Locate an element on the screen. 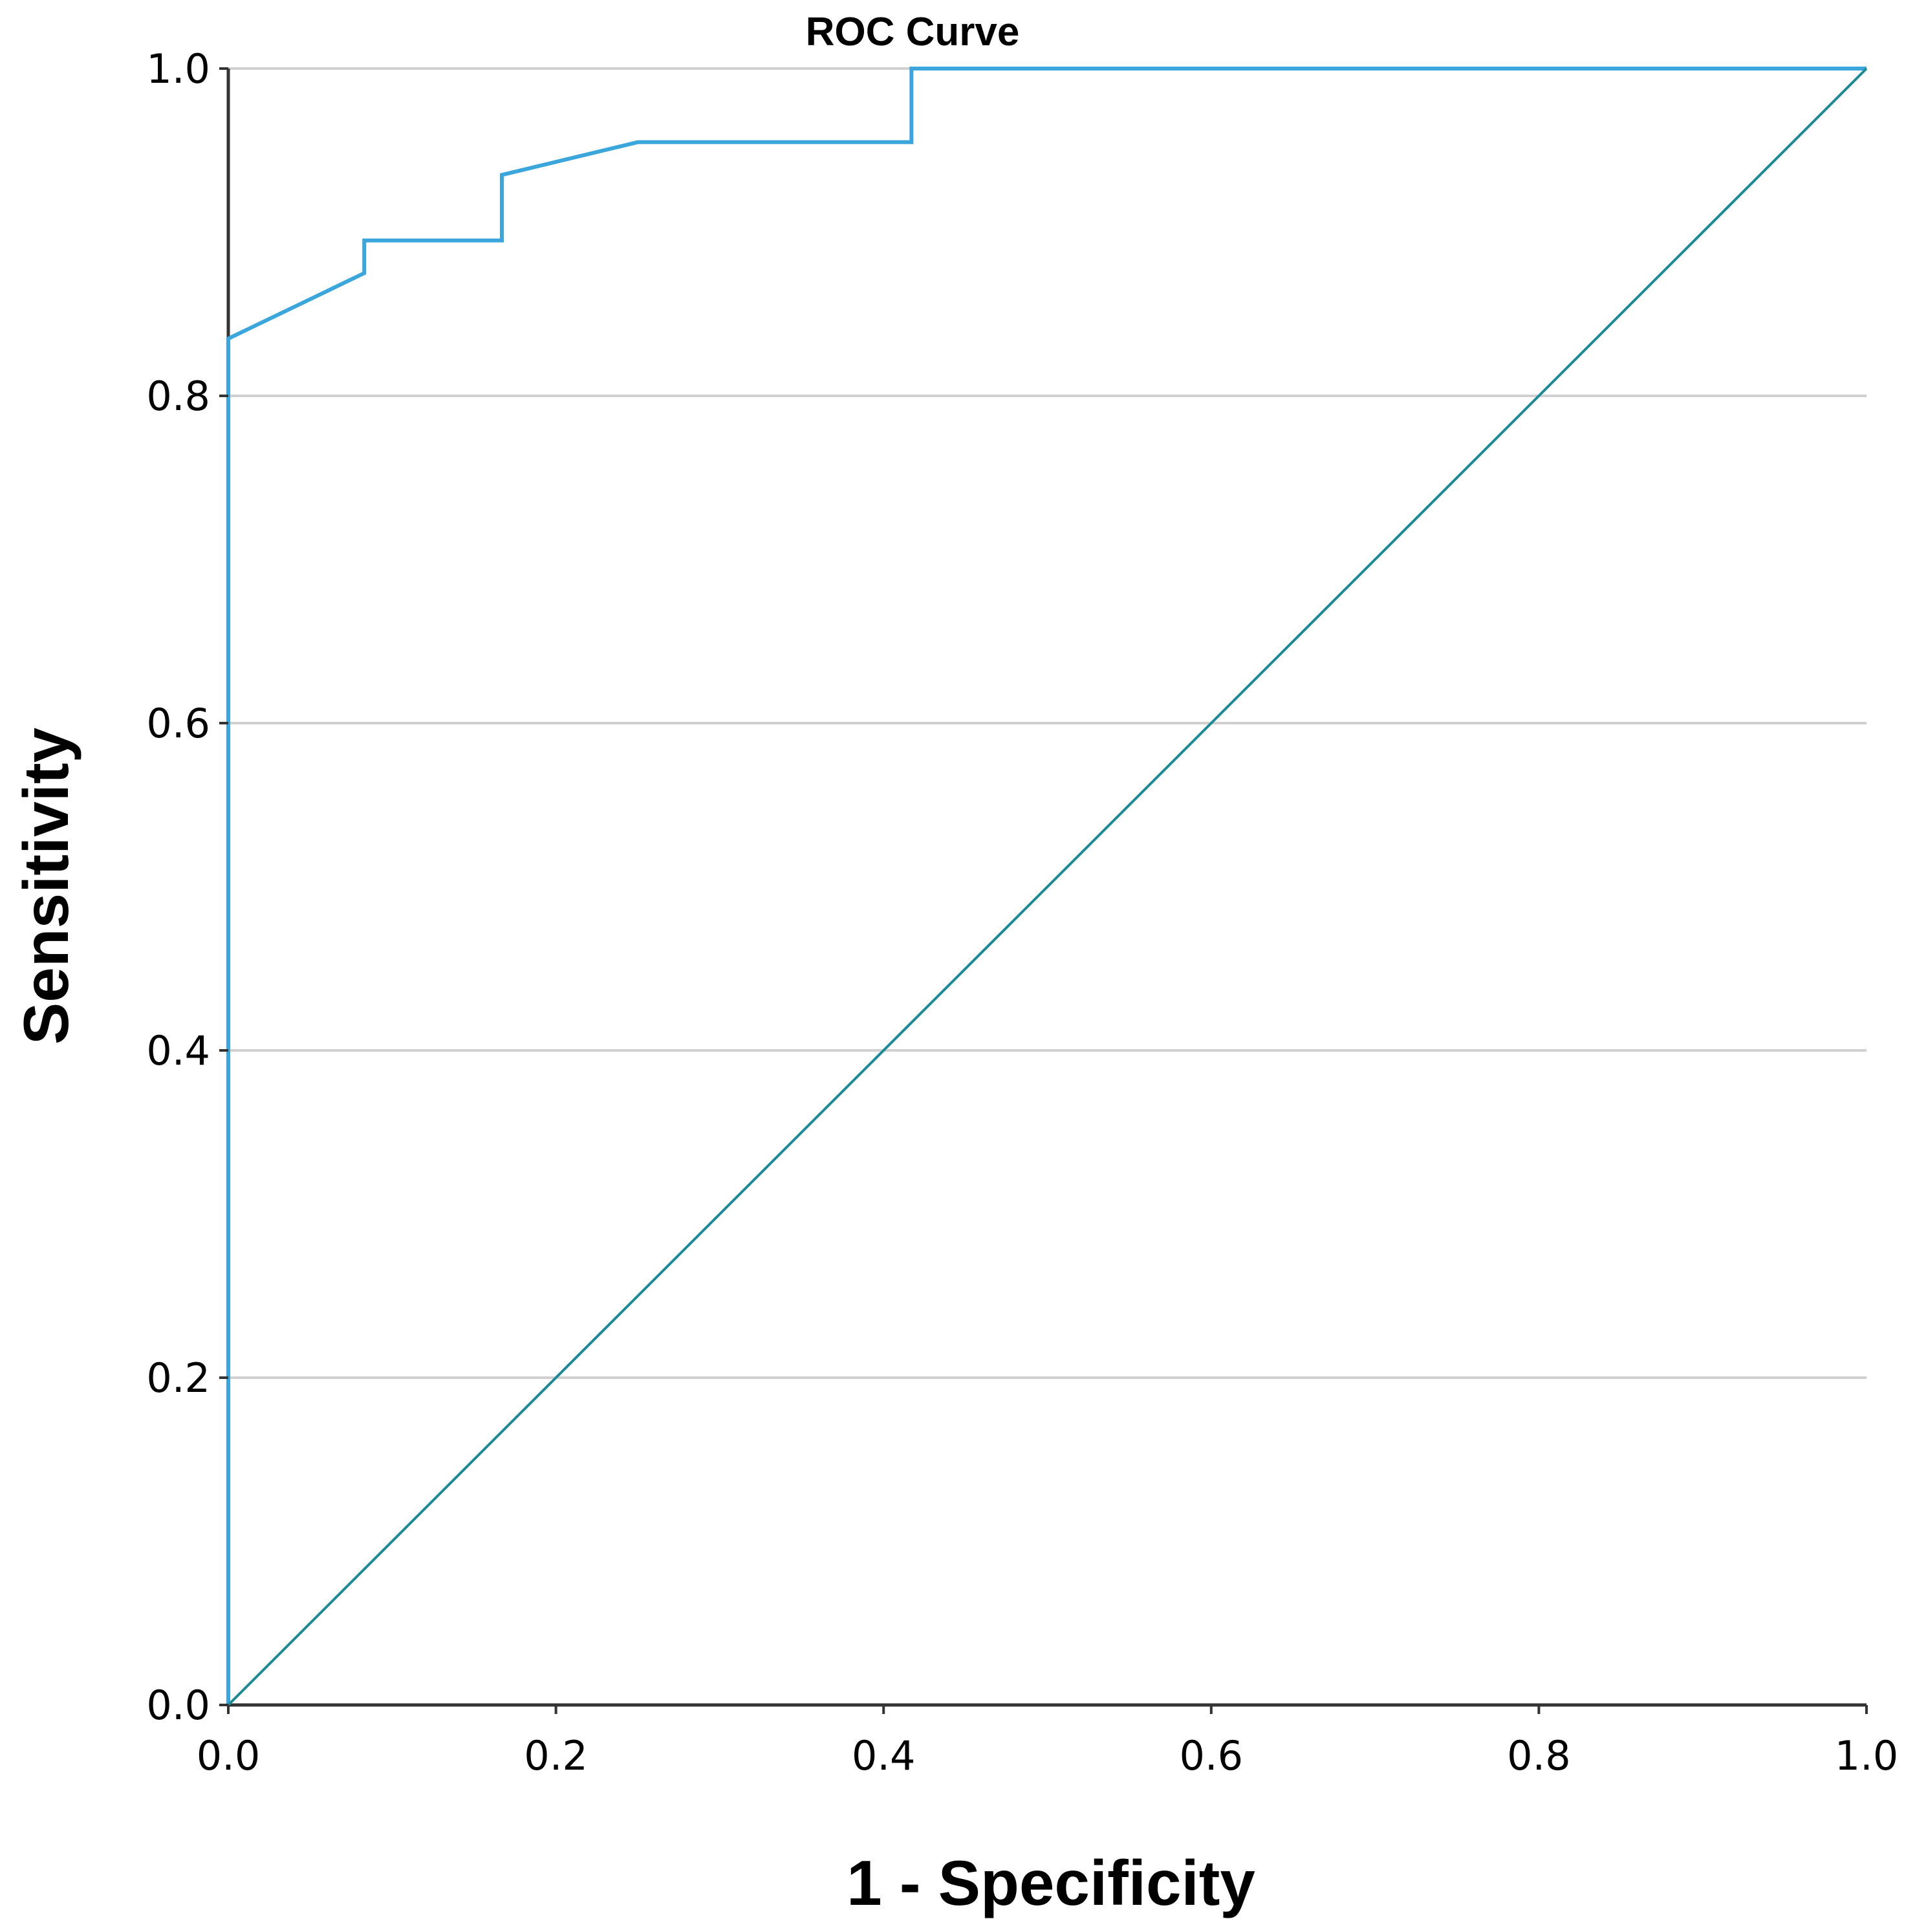 The height and width of the screenshot is (1932, 1915). y-axis-label: Sensitivity is located at coordinates (45, 886).